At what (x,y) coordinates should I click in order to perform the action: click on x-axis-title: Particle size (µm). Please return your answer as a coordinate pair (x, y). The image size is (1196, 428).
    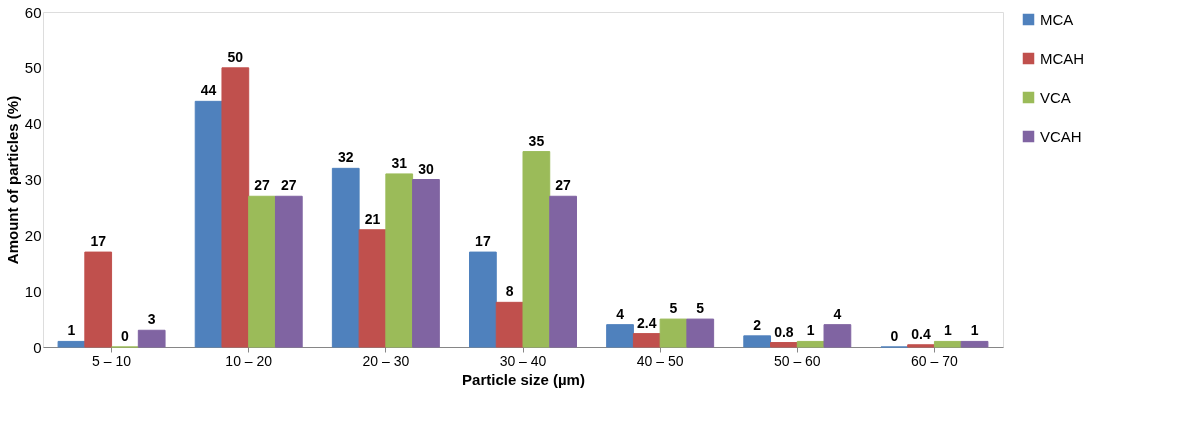
    Looking at the image, I should click on (523, 379).